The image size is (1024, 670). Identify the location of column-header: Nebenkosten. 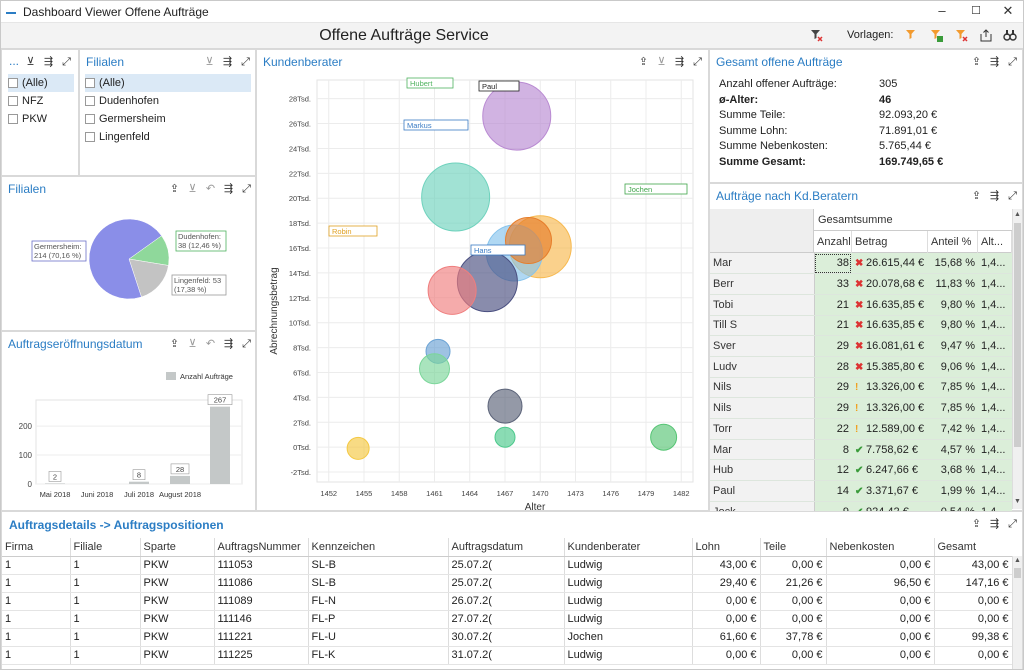
(880, 547).